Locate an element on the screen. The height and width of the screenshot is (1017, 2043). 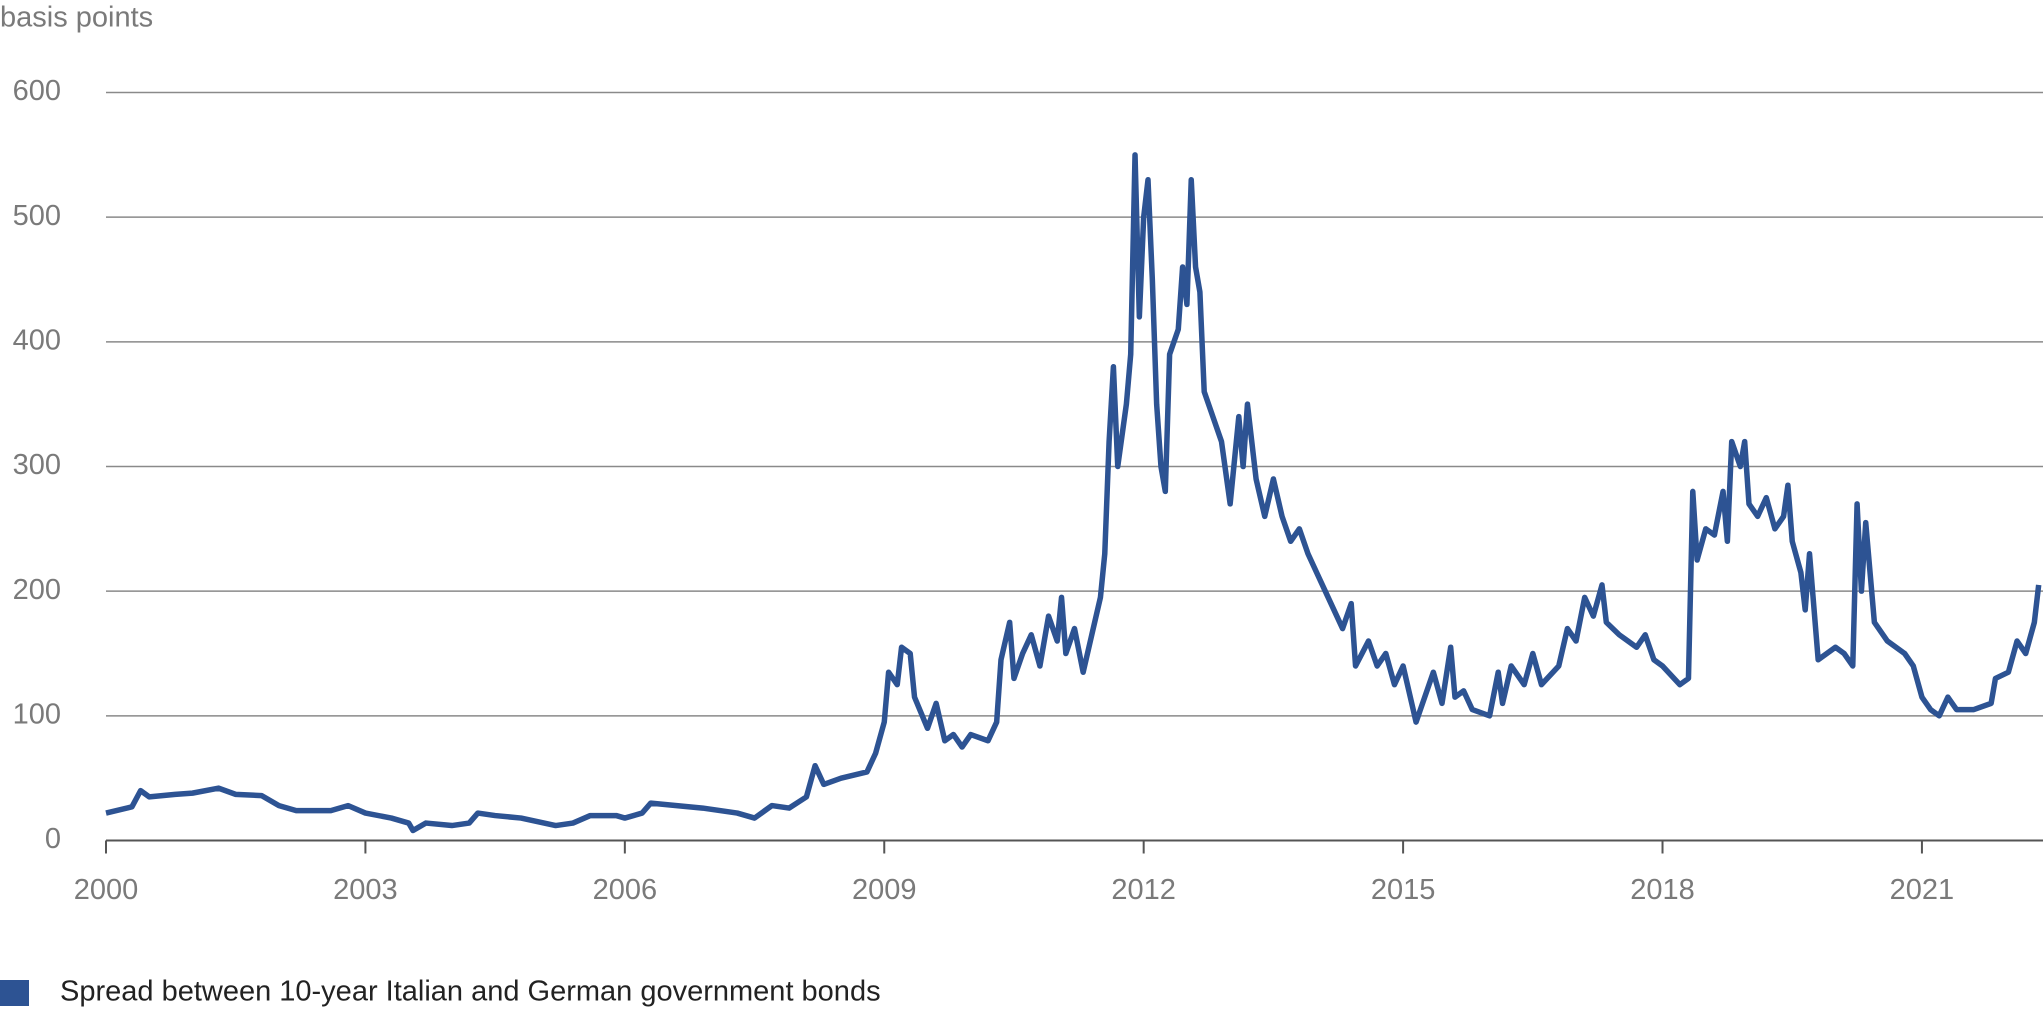
y-tick-label: 600 is located at coordinates (37, 91).